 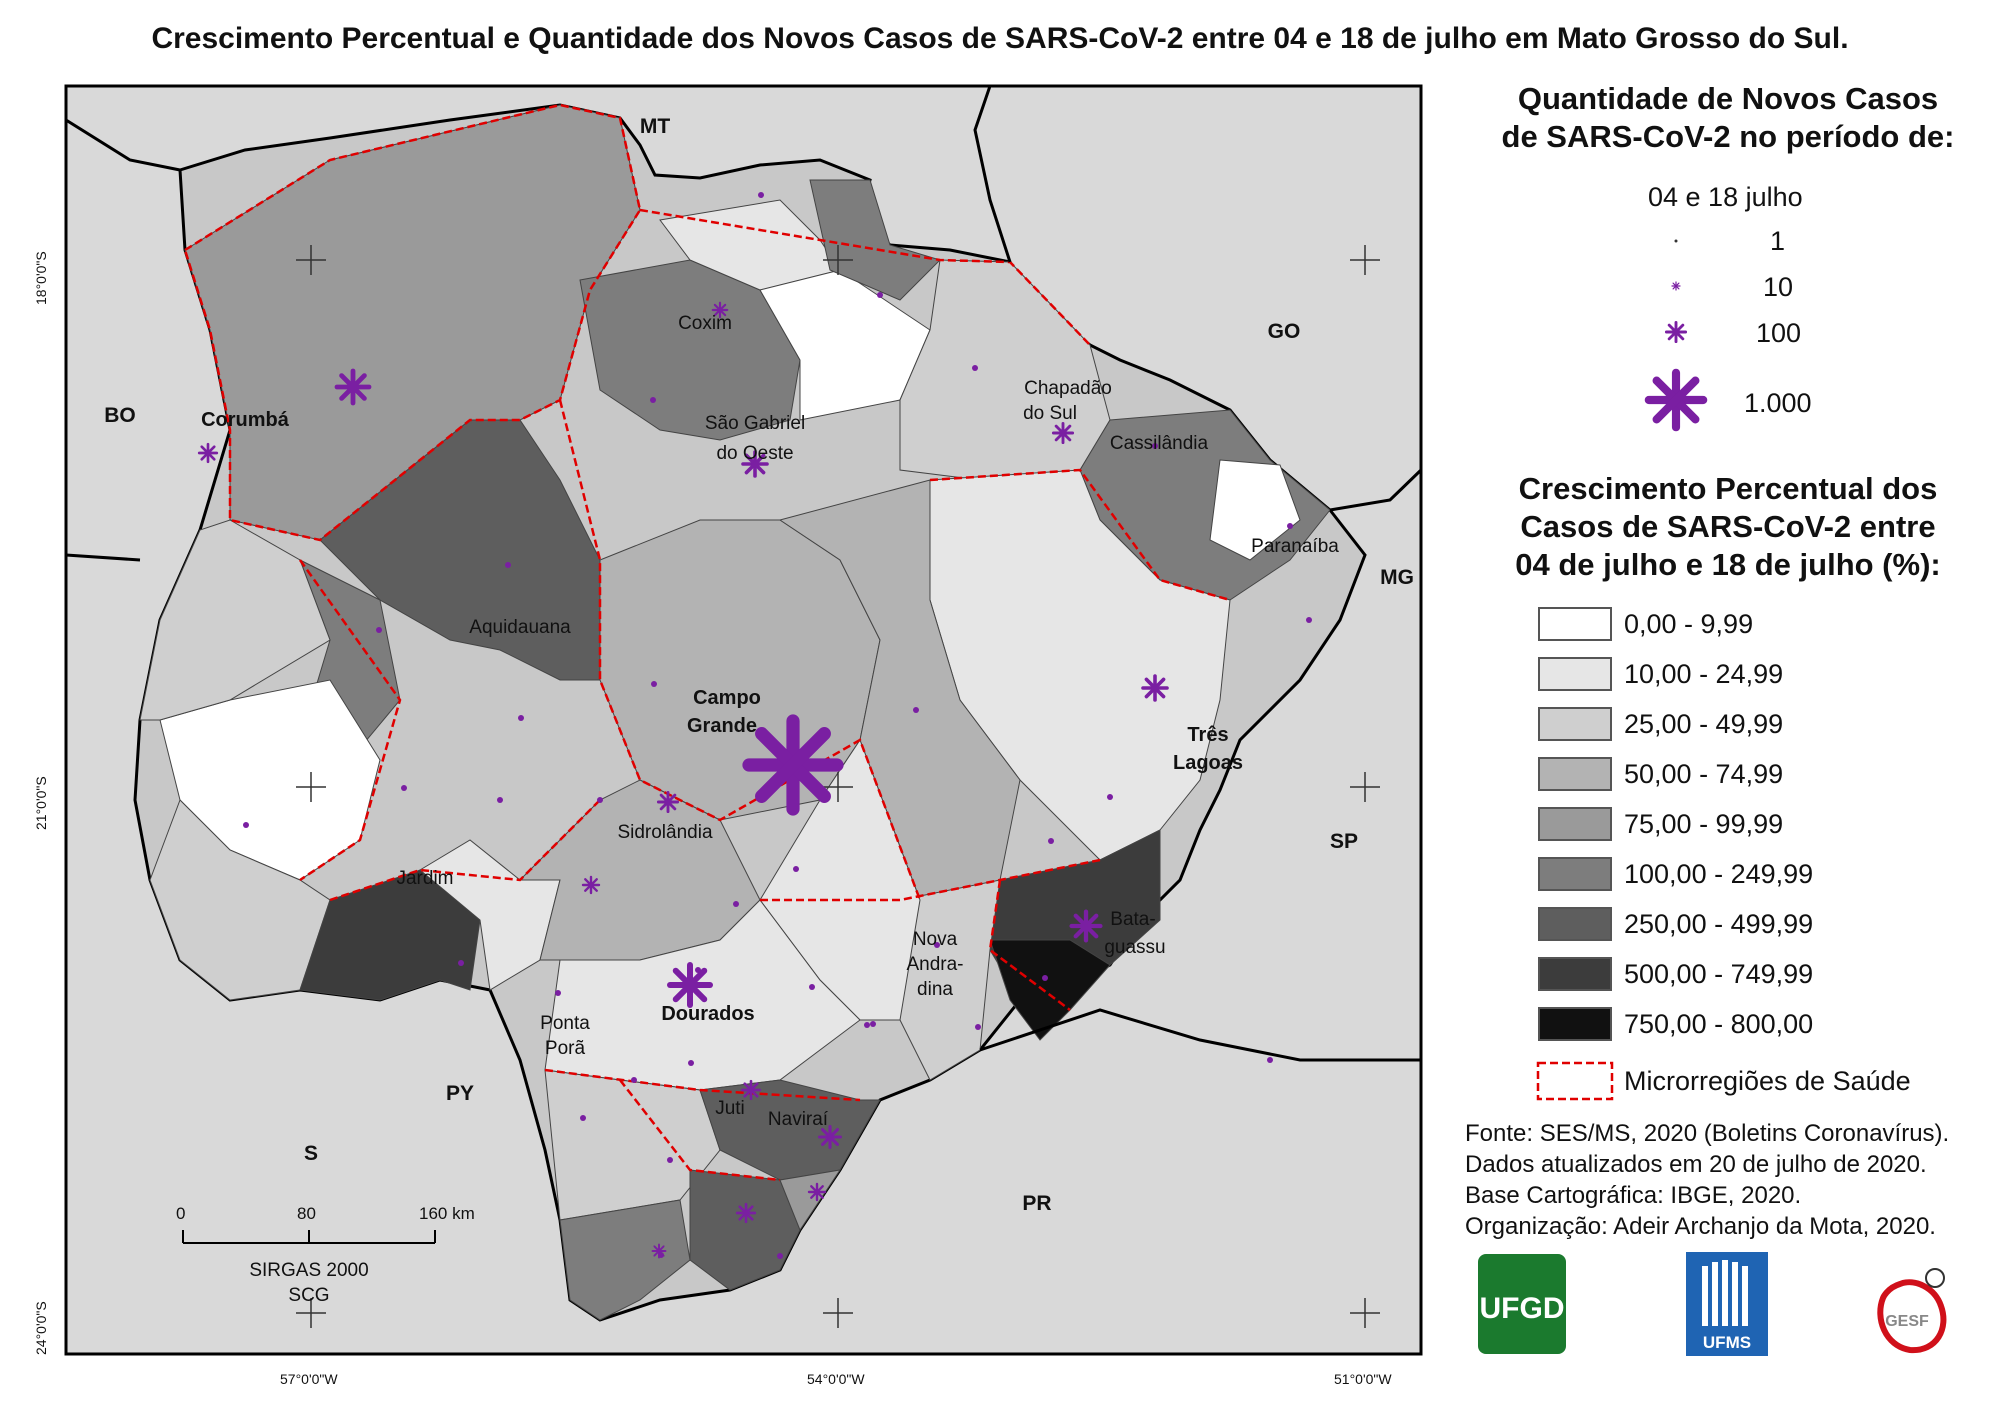 I want to click on state-label-mg: MG, so click(x=1397, y=577).